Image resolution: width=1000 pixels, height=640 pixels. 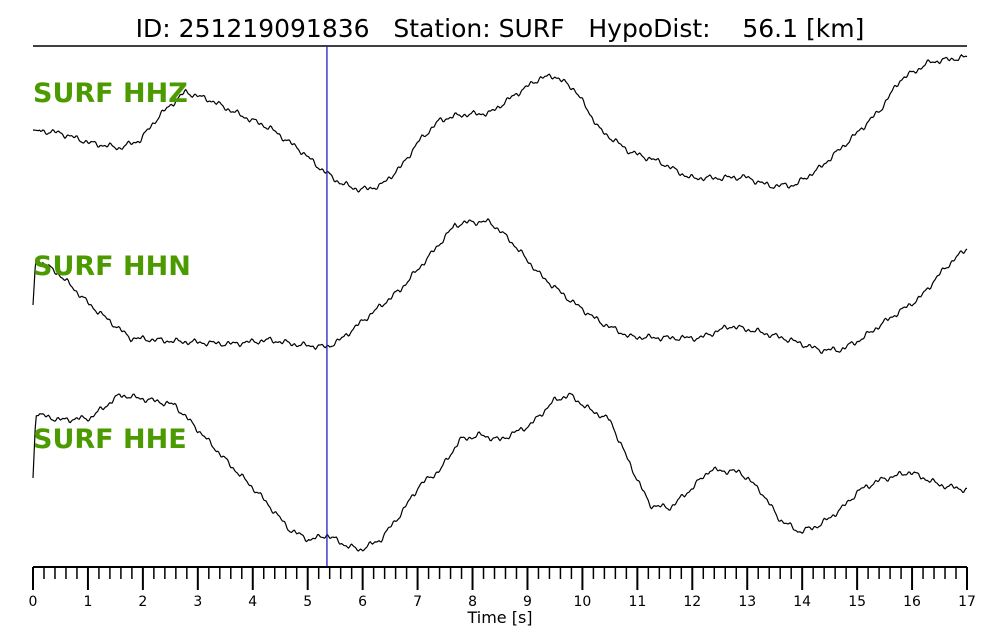 I want to click on x-tick-label: 7, so click(x=417, y=602).